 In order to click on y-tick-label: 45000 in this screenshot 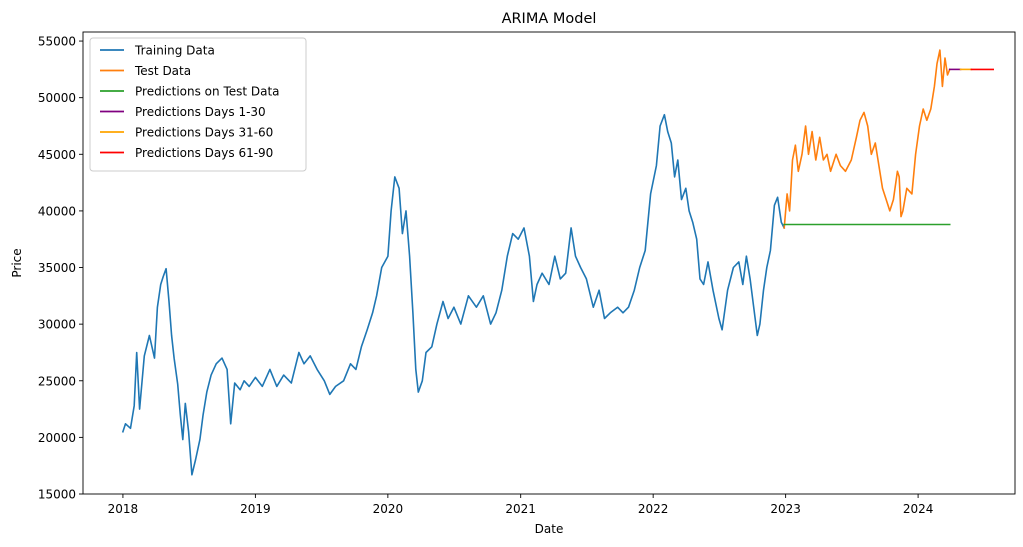, I will do `click(57, 155)`.